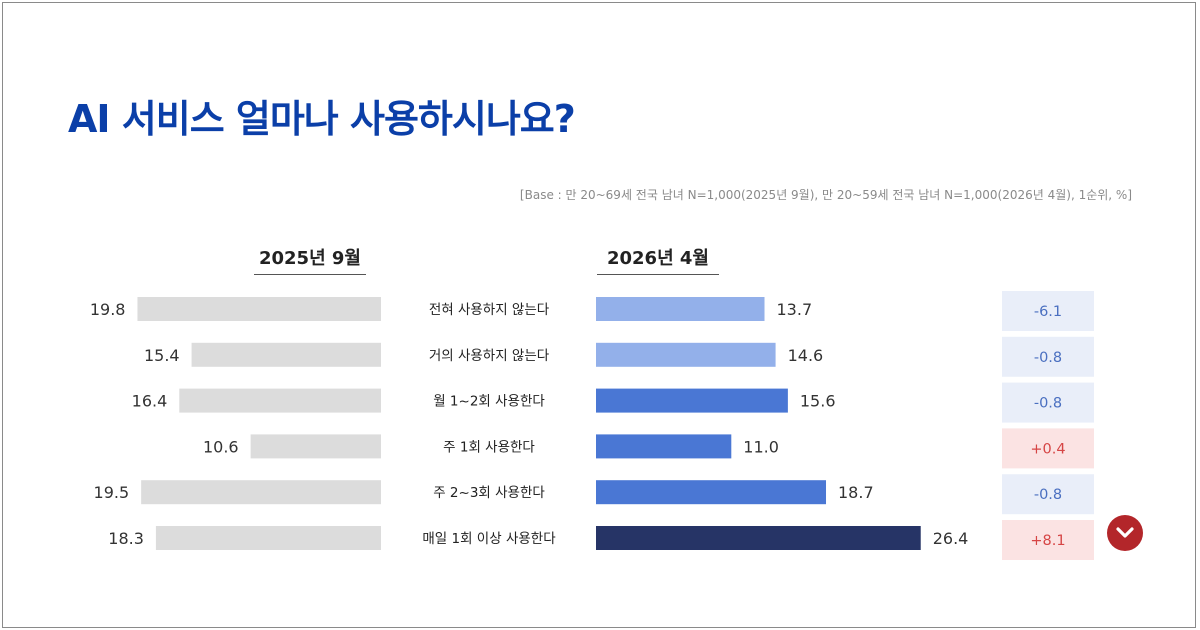 The width and height of the screenshot is (1200, 630). I want to click on category-label: 거의 사용하지 않는다, so click(489, 356).